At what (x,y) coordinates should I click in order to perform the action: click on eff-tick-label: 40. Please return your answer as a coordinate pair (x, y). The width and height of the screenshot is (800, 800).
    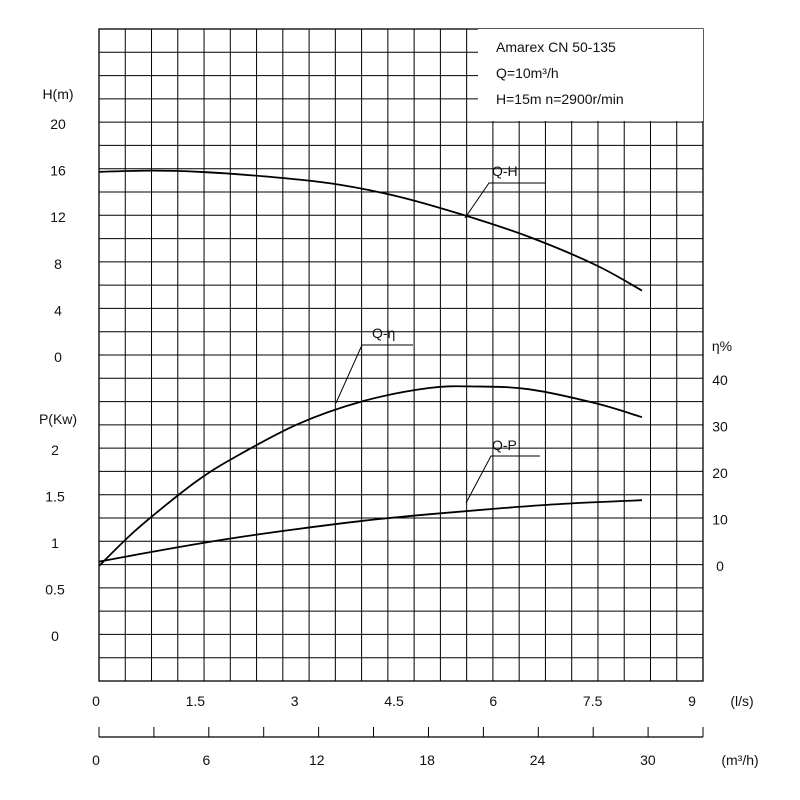
    Looking at the image, I should click on (720, 380).